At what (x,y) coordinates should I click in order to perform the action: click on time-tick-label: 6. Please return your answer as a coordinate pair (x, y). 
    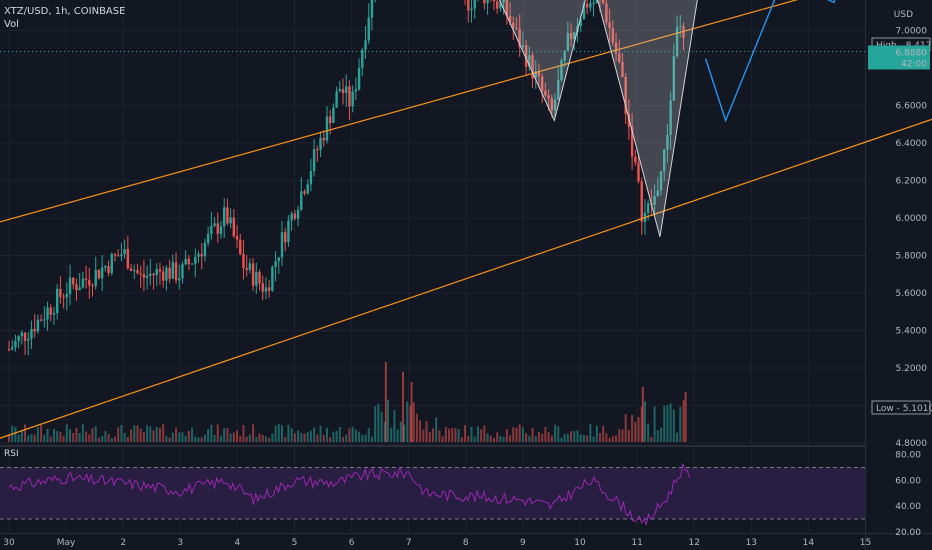
    Looking at the image, I should click on (352, 543).